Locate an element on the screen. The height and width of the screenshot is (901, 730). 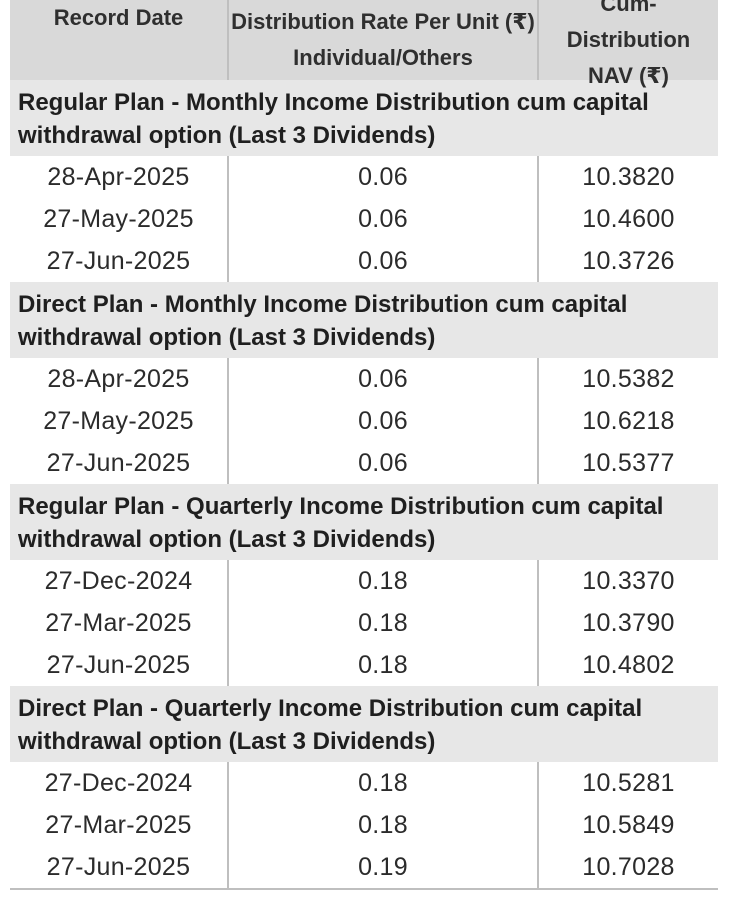
distribution-rate-cell: 0.19 is located at coordinates (382, 867).